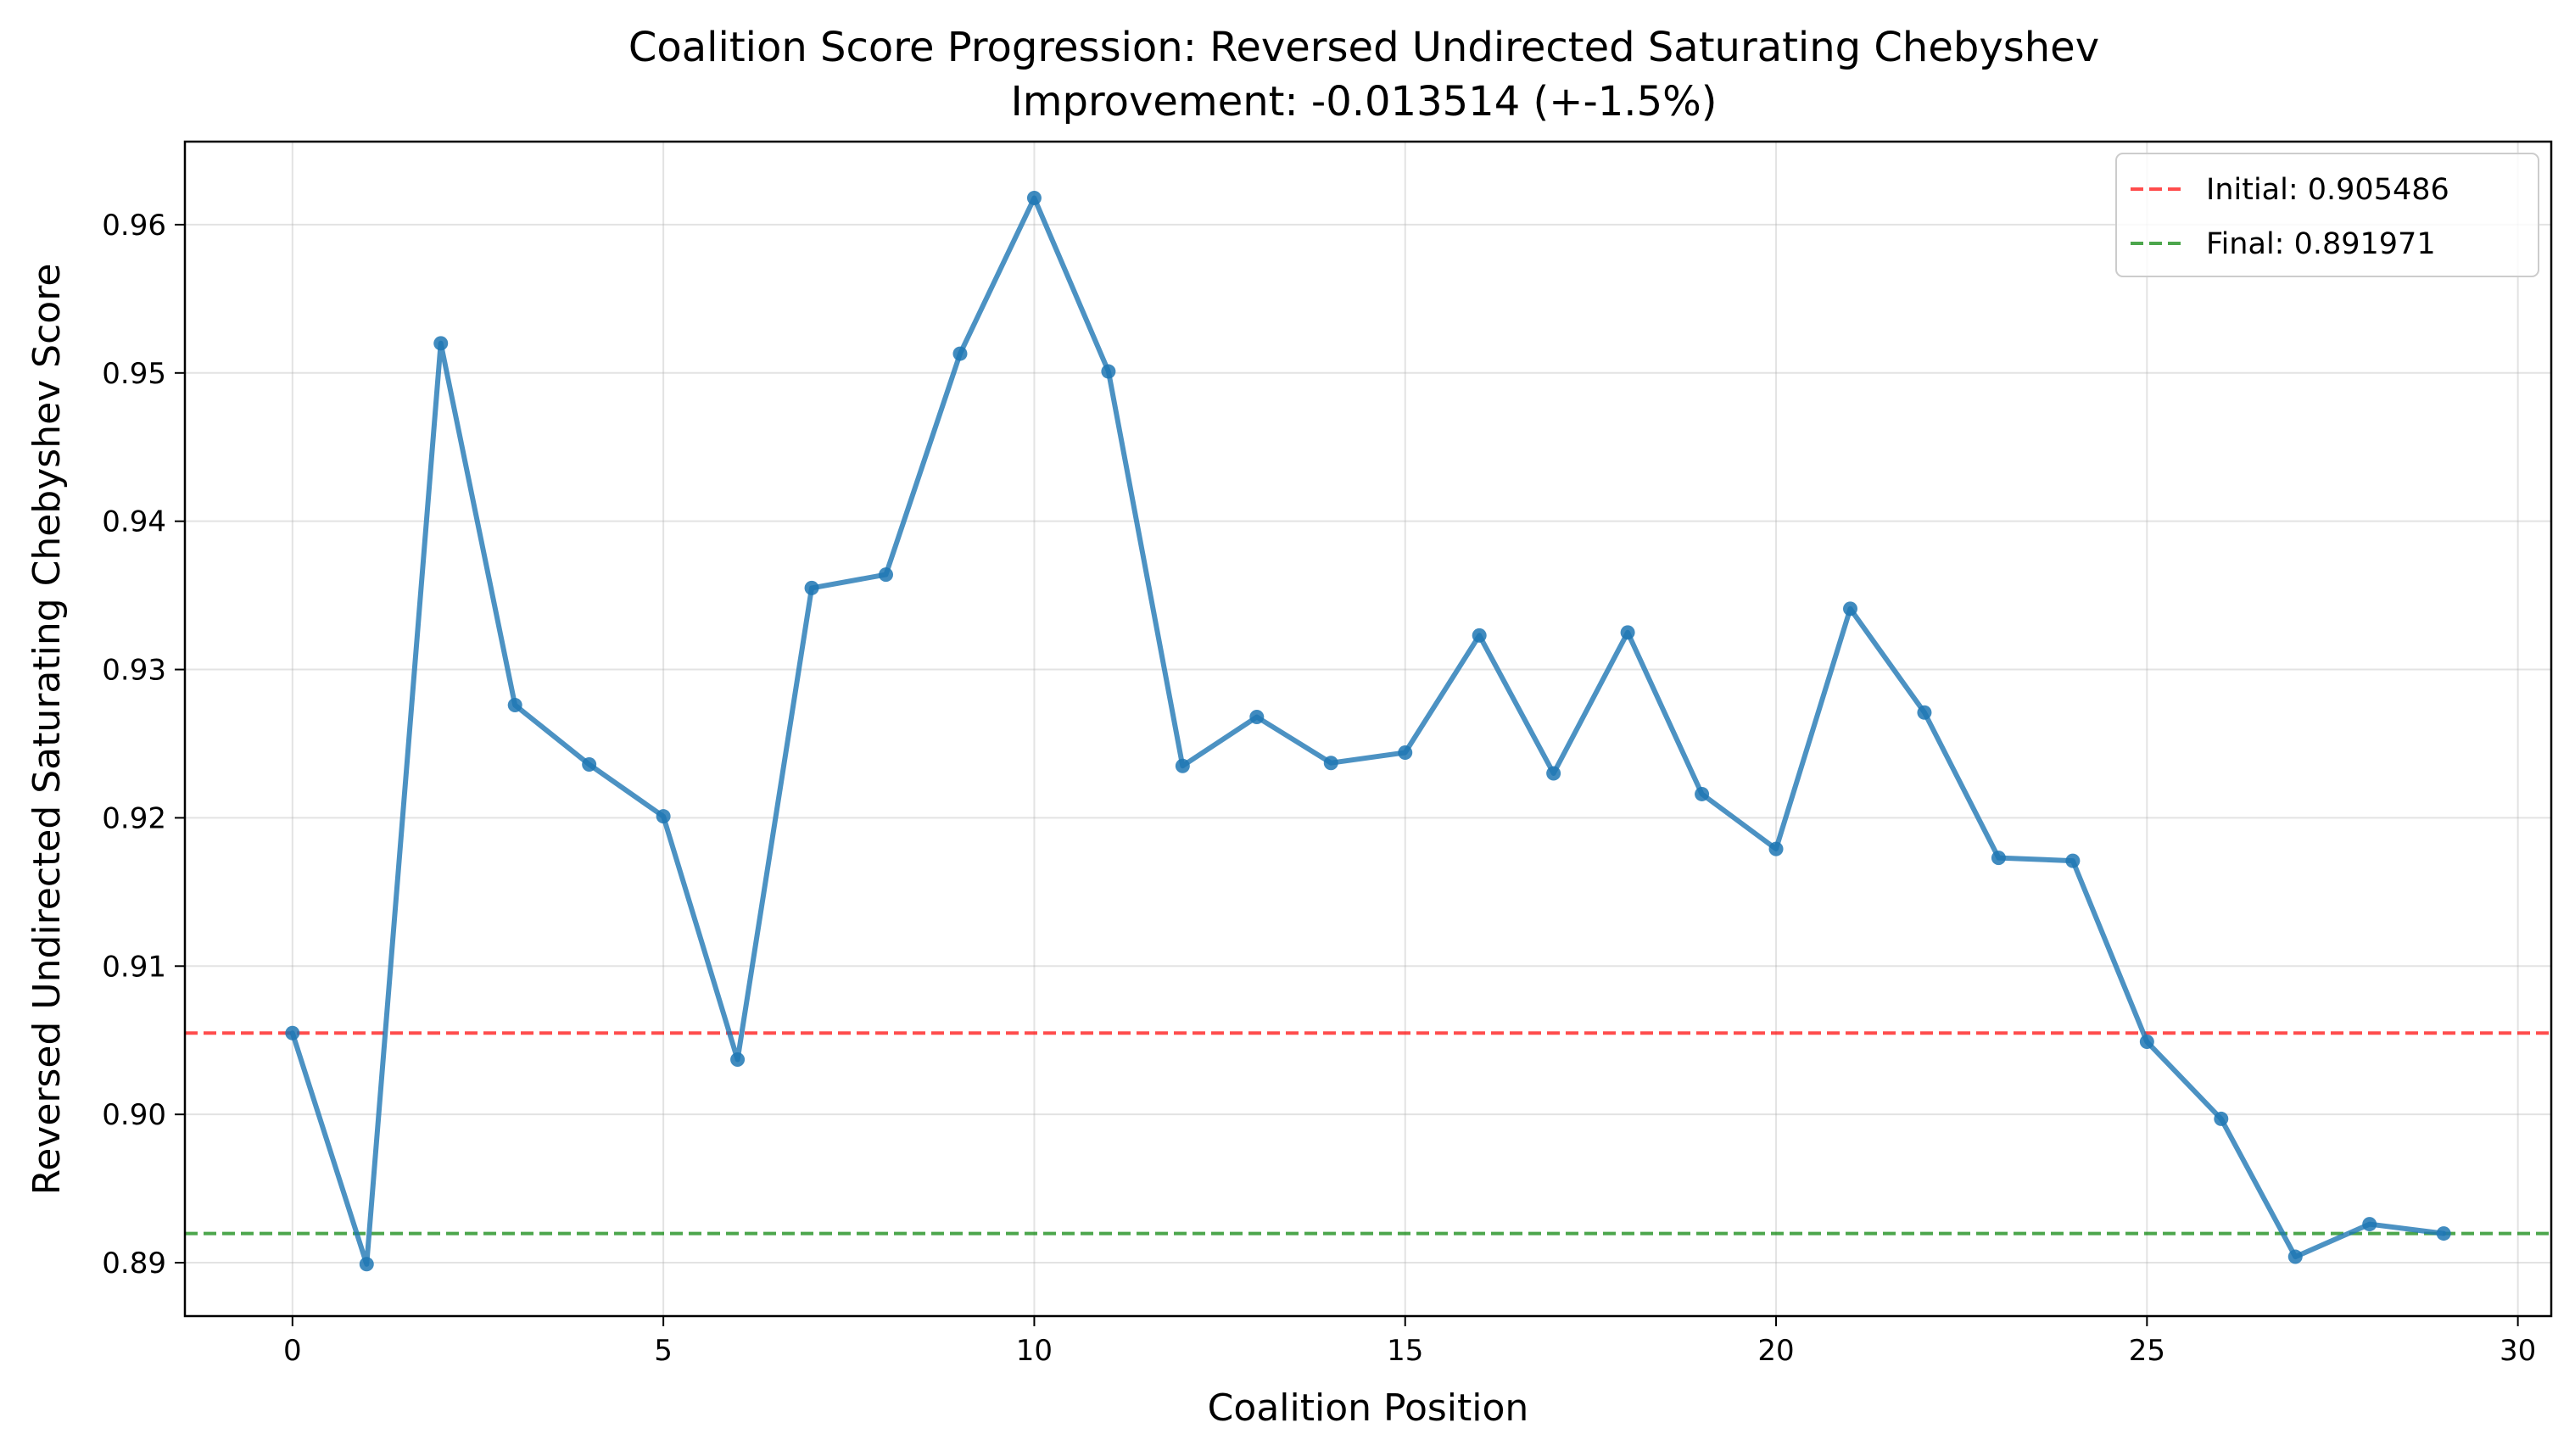 The width and height of the screenshot is (2575, 1456). What do you see at coordinates (2321, 244) in the screenshot?
I see `legend-label-final: Final: 0.891971` at bounding box center [2321, 244].